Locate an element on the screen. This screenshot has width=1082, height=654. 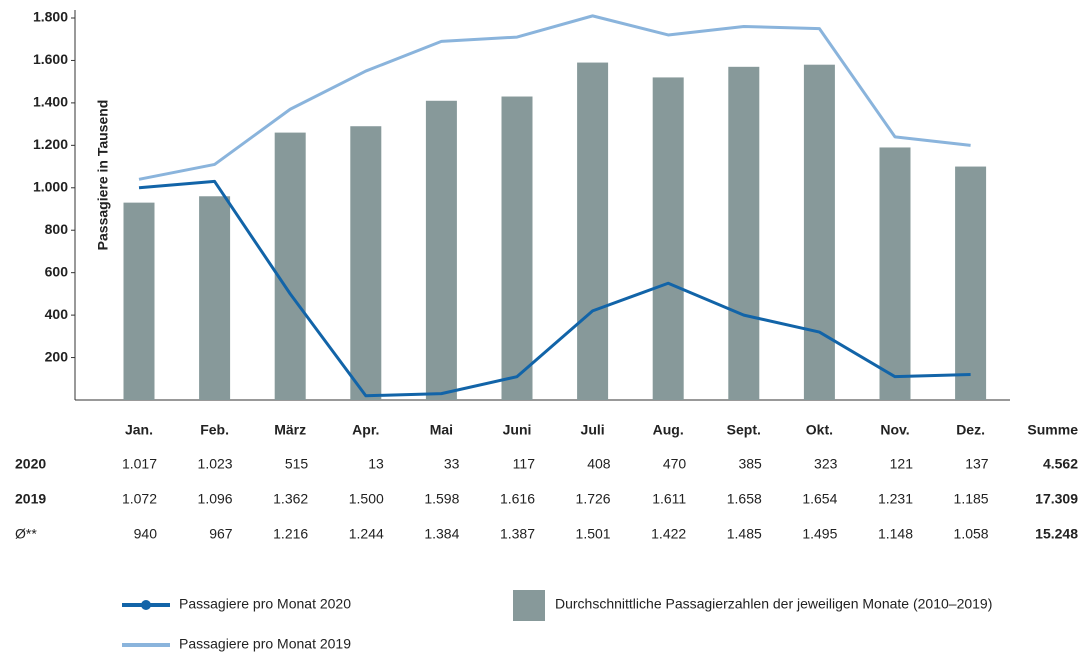
legend-swatch is located at coordinates (529, 605).